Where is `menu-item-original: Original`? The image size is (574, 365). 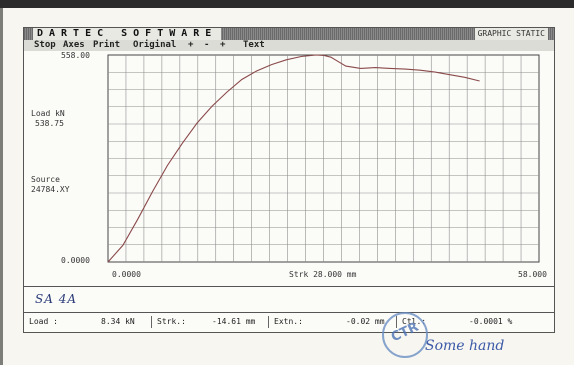 menu-item-original: Original is located at coordinates (155, 45).